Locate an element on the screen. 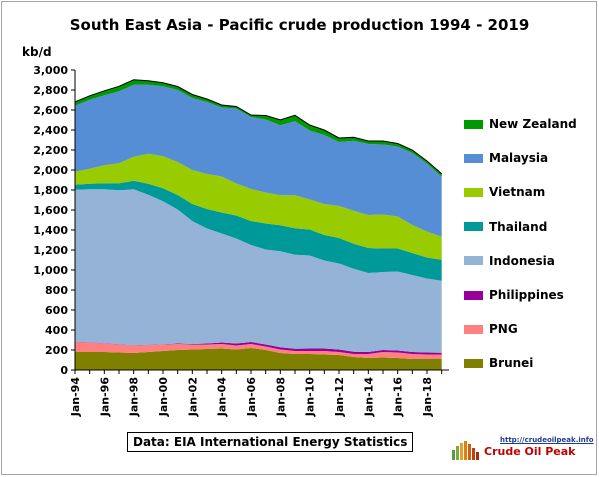 The image size is (599, 477). legend-item-brunei: Brunei is located at coordinates (498, 363).